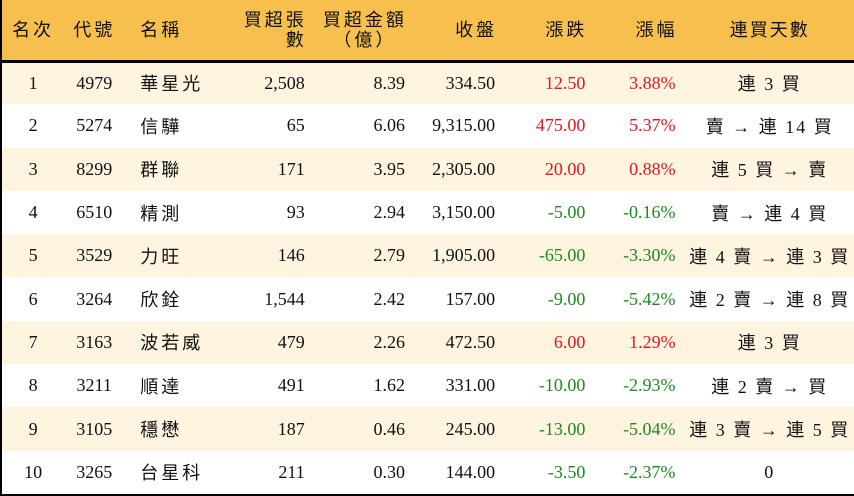  What do you see at coordinates (161, 256) in the screenshot?
I see `name-cell: 力旺` at bounding box center [161, 256].